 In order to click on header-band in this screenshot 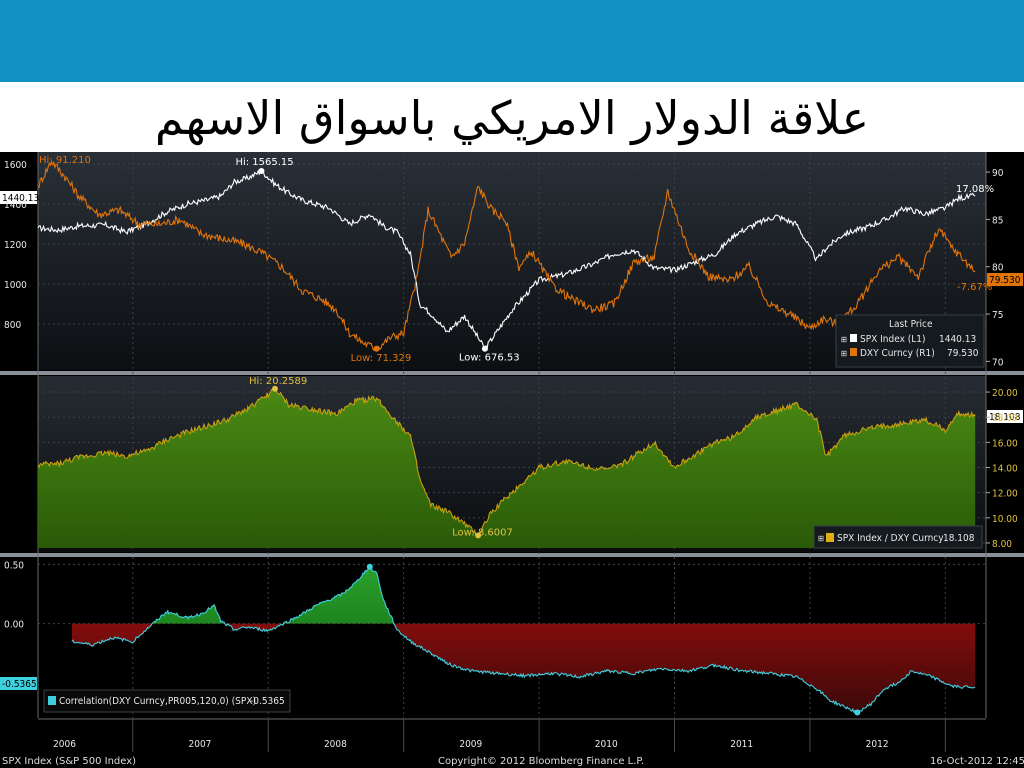, I will do `click(512, 41)`.